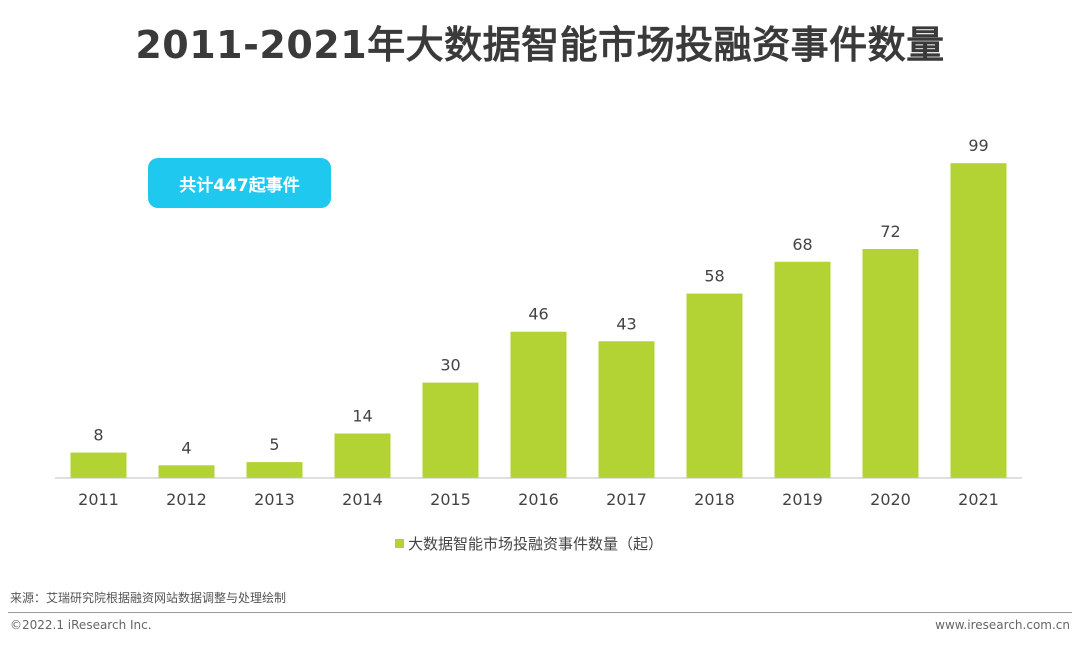 The width and height of the screenshot is (1080, 649). What do you see at coordinates (81, 625) in the screenshot?
I see `copyright-text: ©2022.1 iResearch Inc.` at bounding box center [81, 625].